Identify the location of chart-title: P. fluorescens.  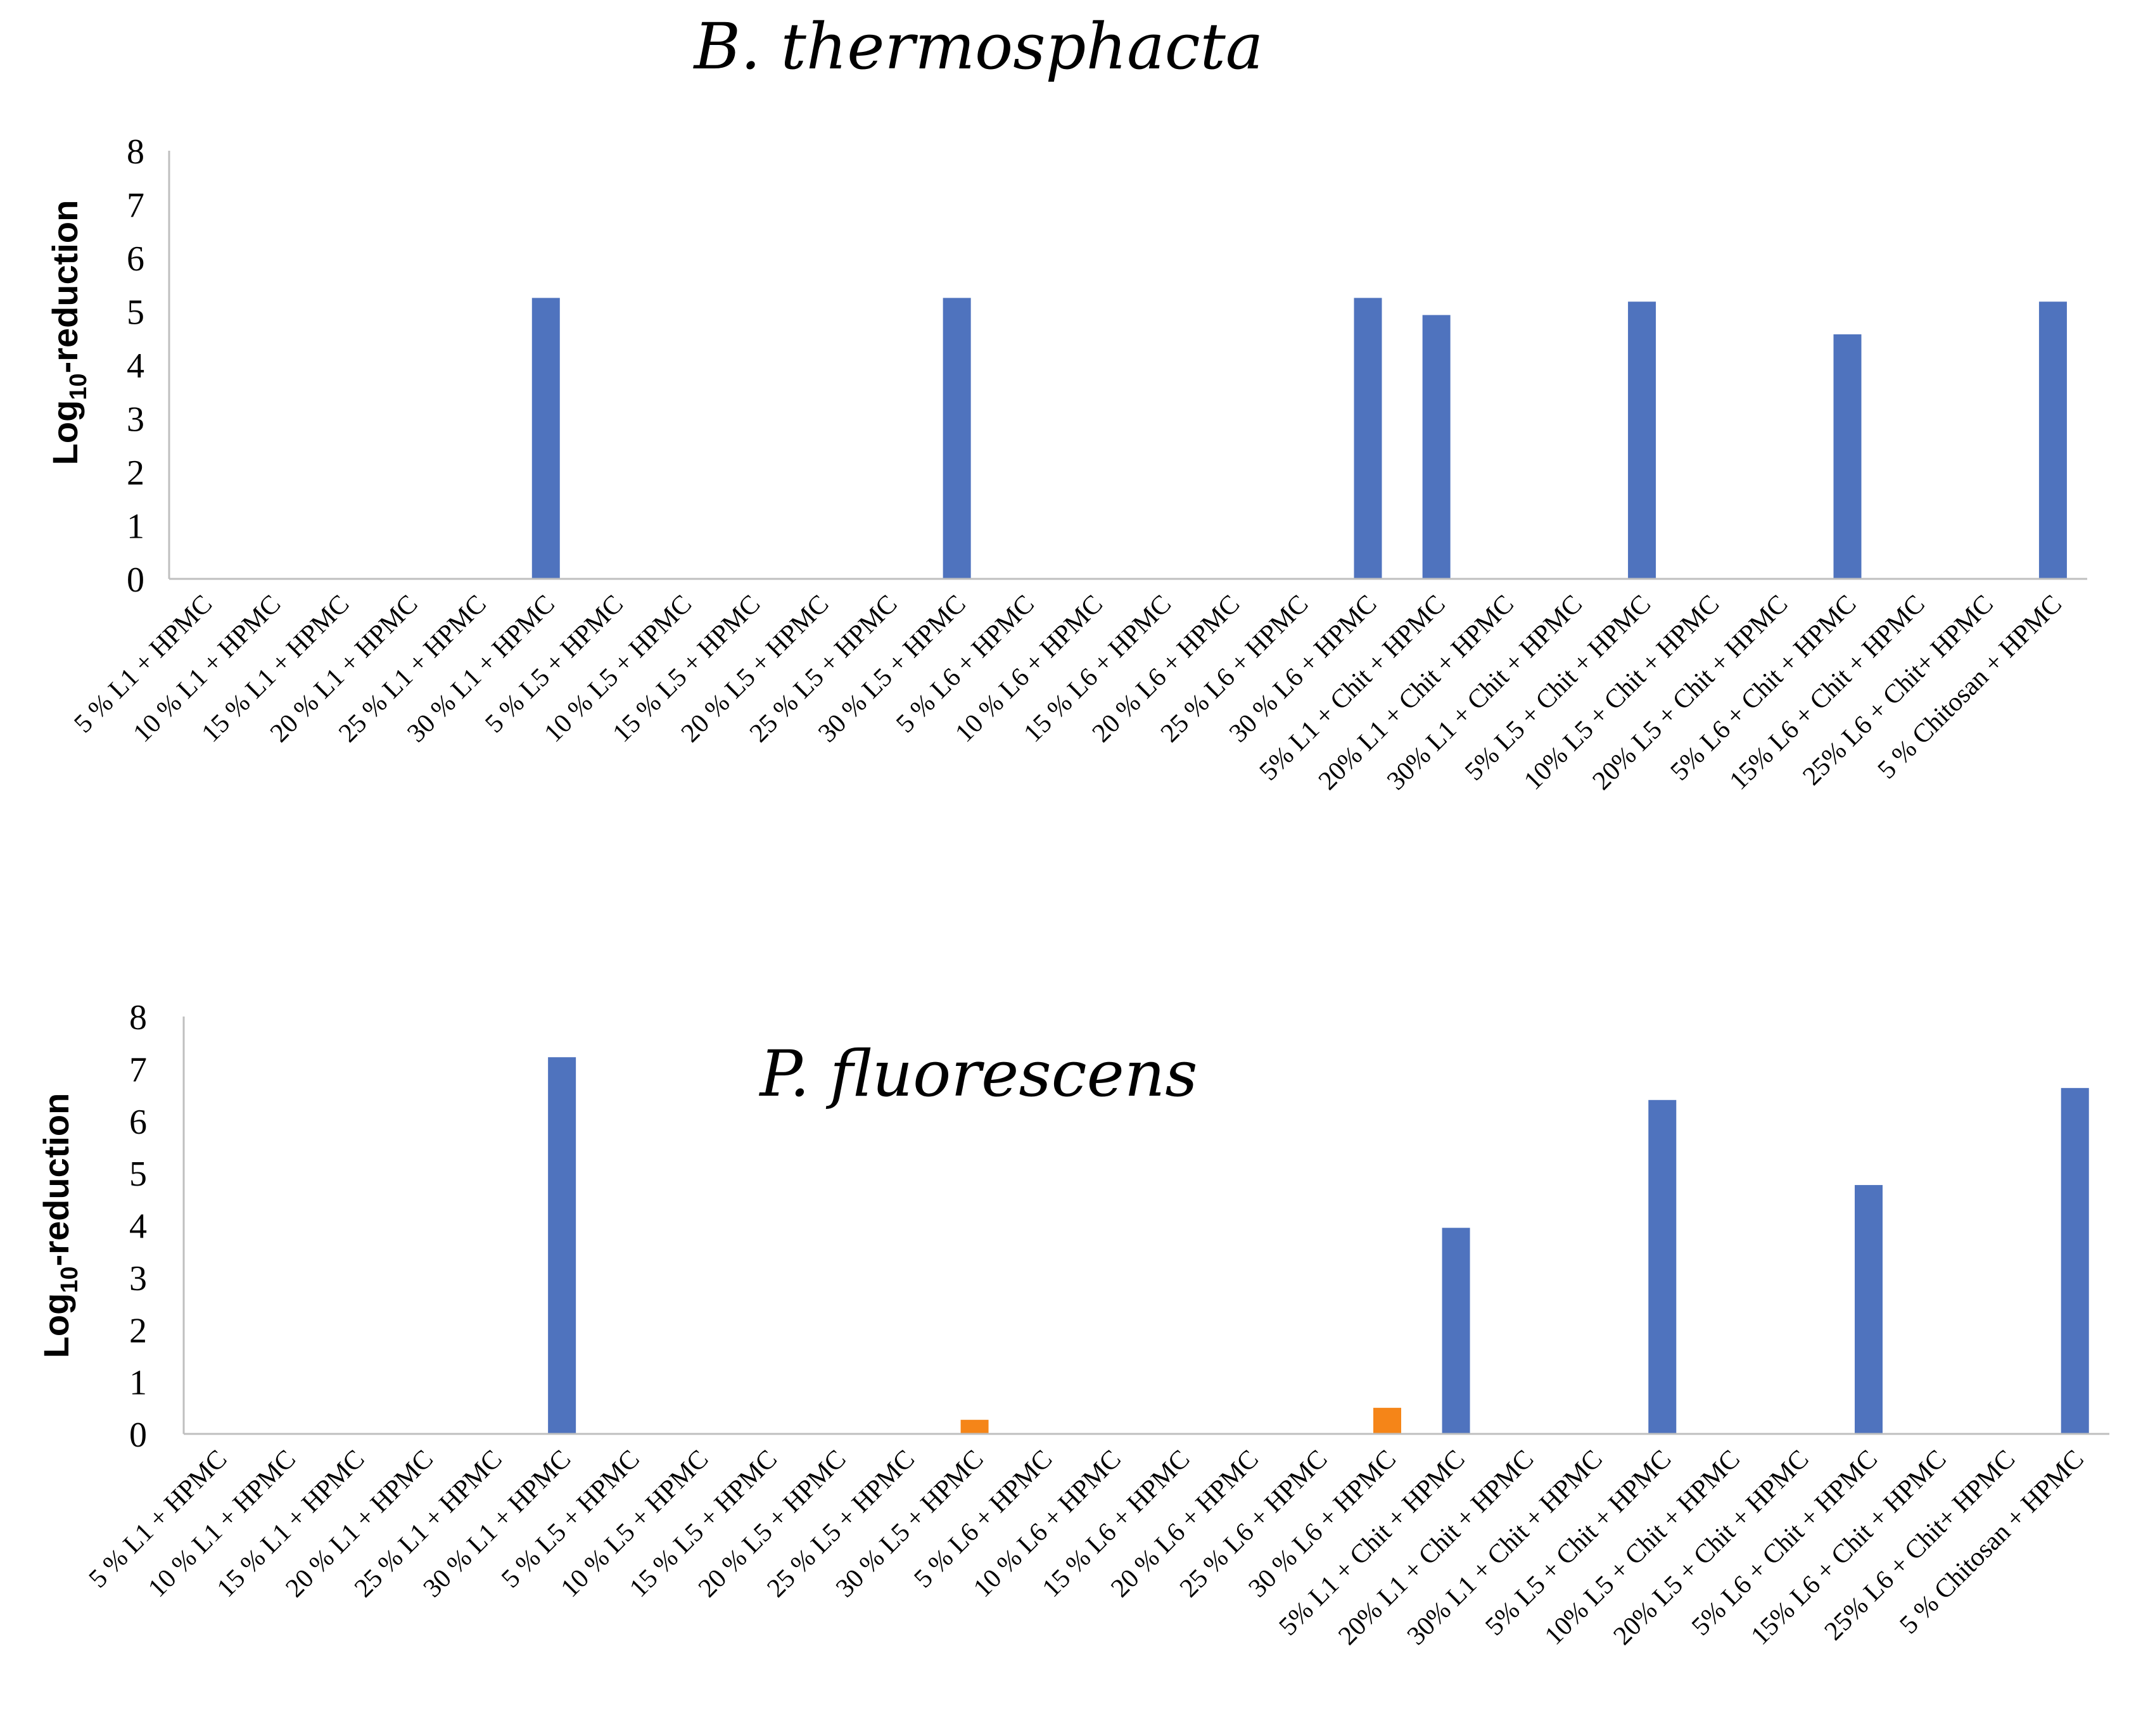
(977, 1074).